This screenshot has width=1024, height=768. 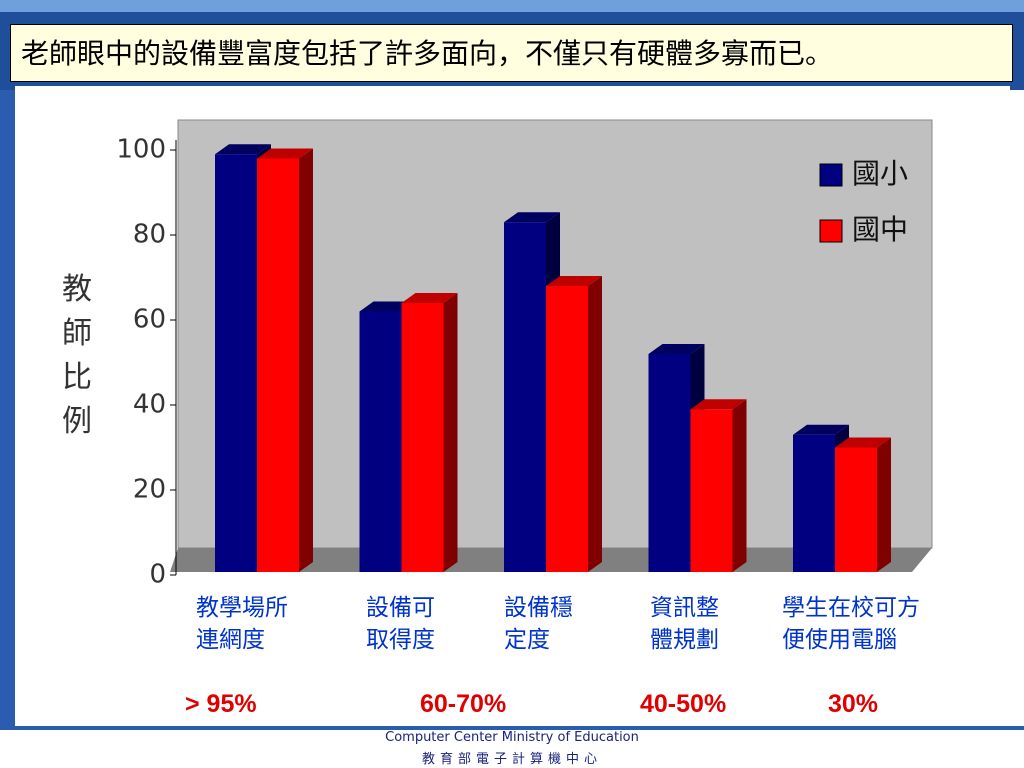 I want to click on y-tick-label: 40, so click(x=149, y=405).